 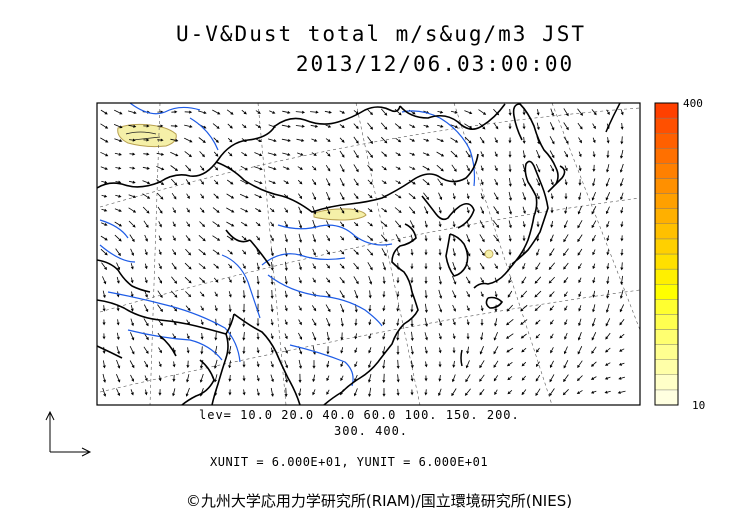 What do you see at coordinates (68, 433) in the screenshot?
I see `north-east-arrows` at bounding box center [68, 433].